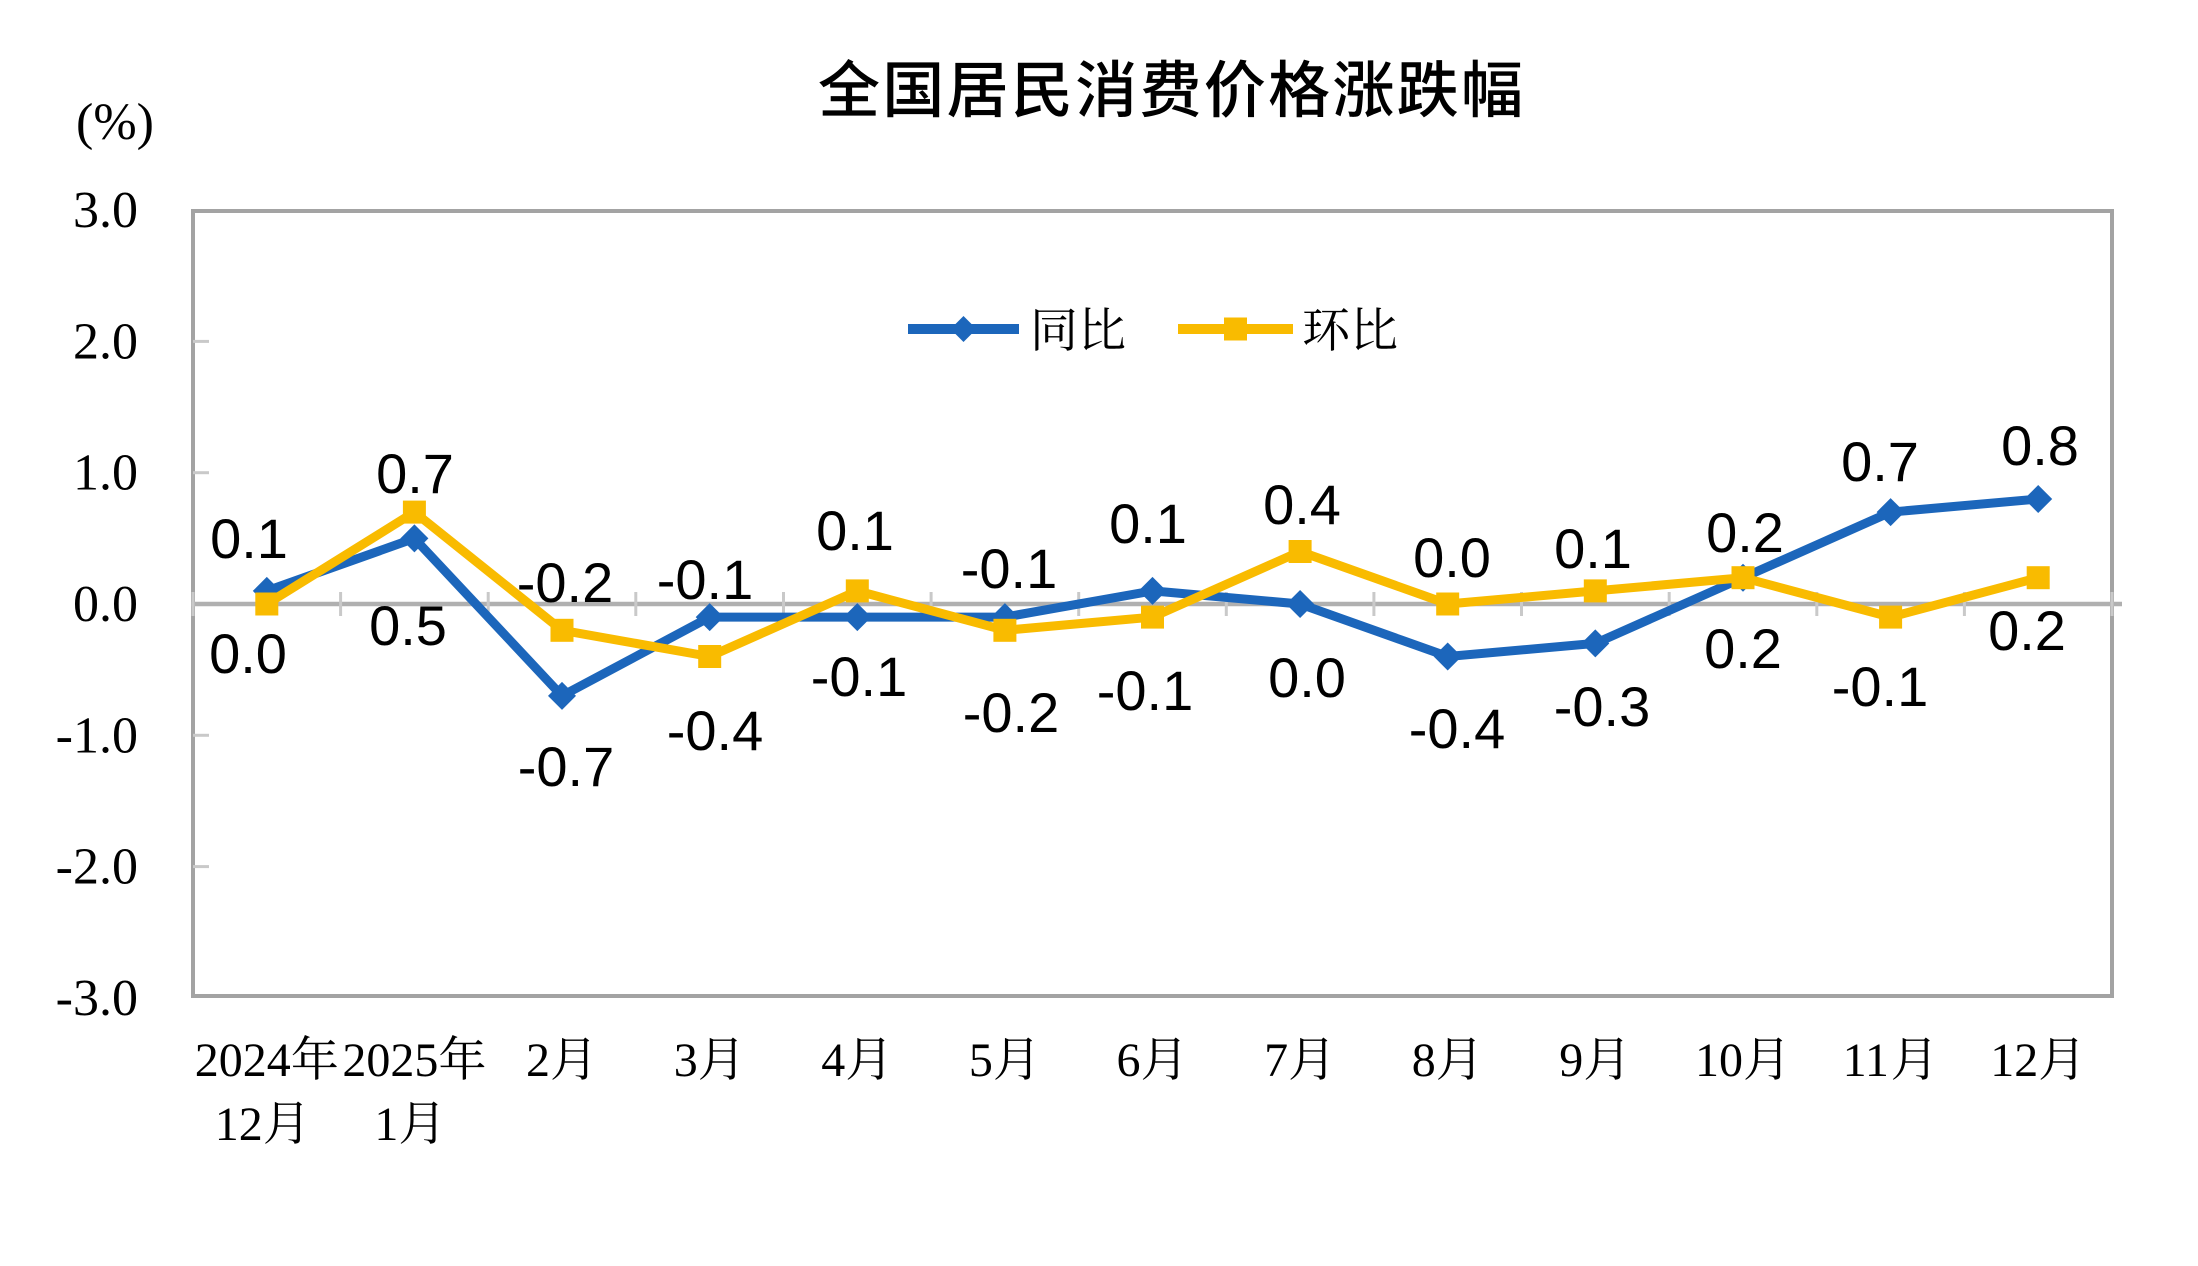 Image resolution: width=2198 pixels, height=1266 pixels. Describe the element at coordinates (1866, 1060) in the screenshot. I see `svg-text: 11` at that location.